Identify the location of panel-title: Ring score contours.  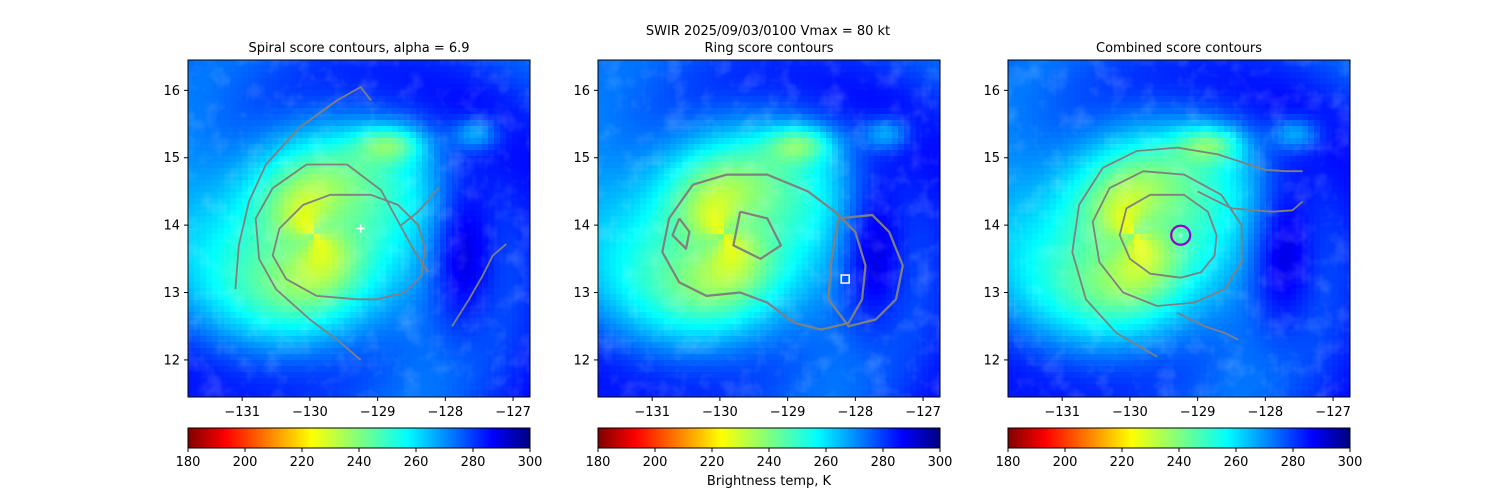
(768, 48).